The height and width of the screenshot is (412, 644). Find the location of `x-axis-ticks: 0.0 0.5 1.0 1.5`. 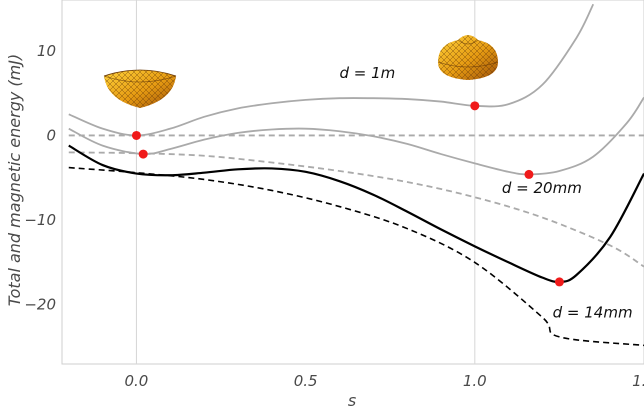

x-axis-ticks: 0.0 0.5 1.0 1.5 is located at coordinates (384, 381).